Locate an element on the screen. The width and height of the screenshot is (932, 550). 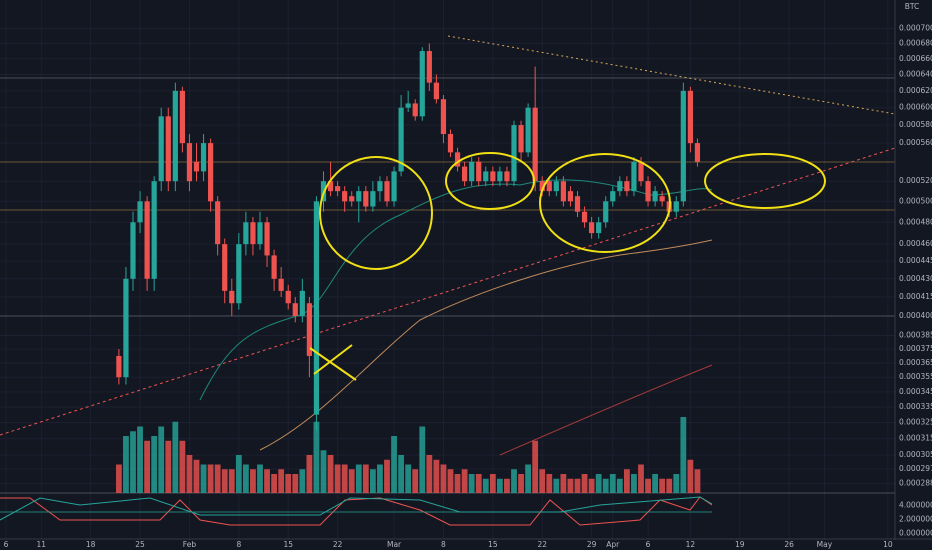
y-tick-label: 0.00058000 is located at coordinates (915, 124).